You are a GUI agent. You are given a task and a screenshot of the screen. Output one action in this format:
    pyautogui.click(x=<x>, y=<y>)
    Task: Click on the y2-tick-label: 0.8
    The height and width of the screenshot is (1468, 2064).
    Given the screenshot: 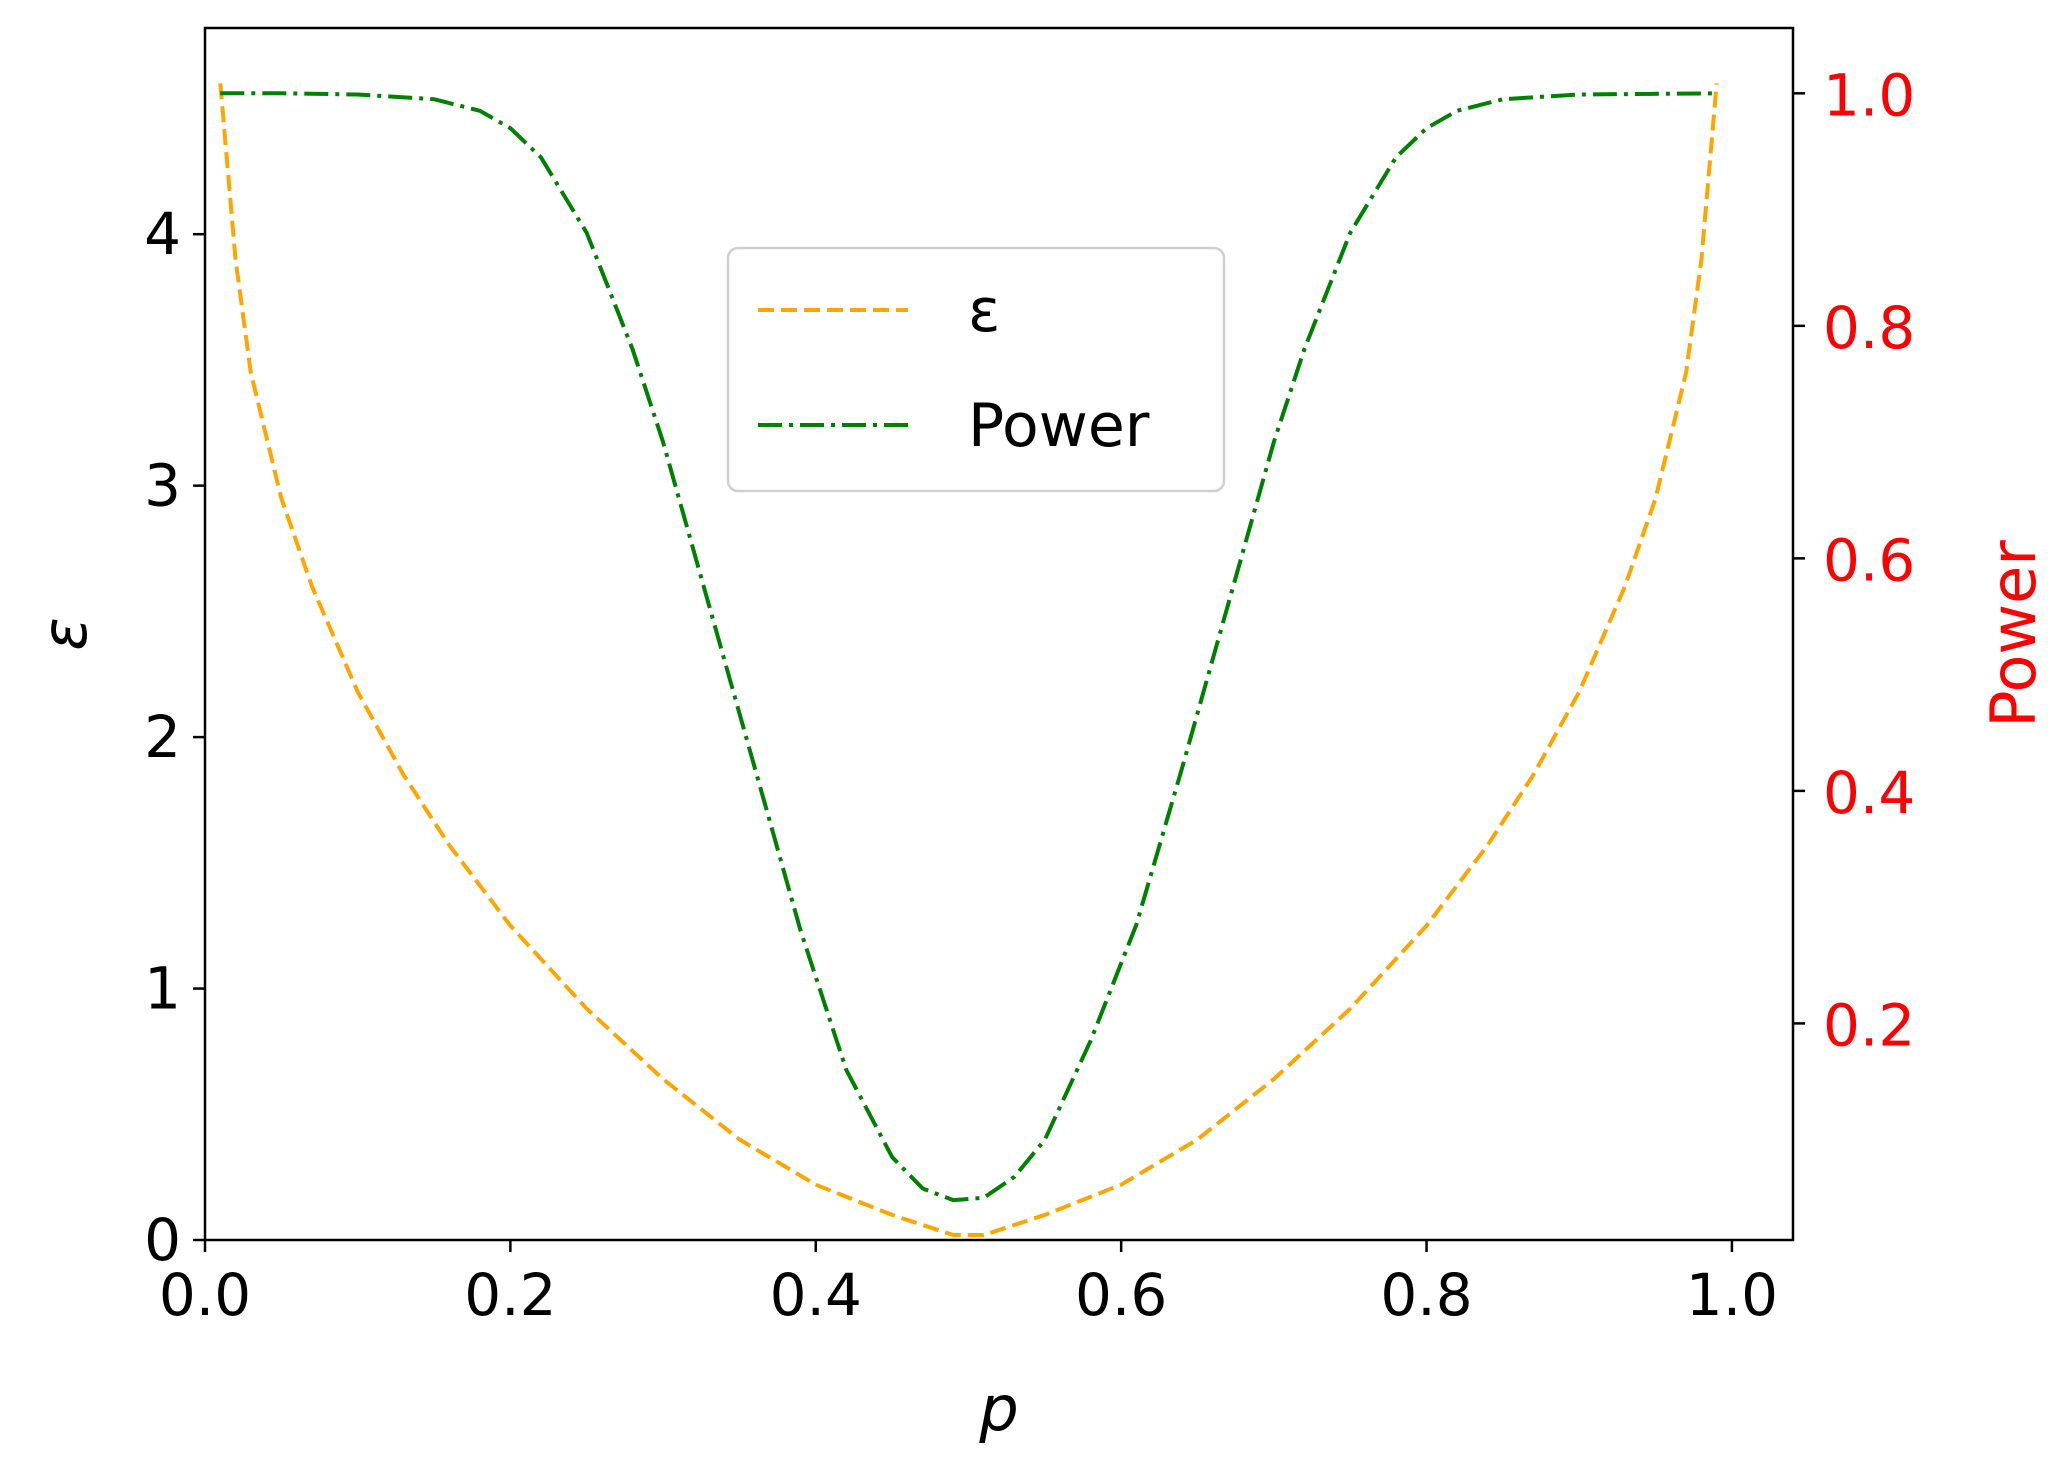 What is the action you would take?
    pyautogui.click(x=1869, y=328)
    